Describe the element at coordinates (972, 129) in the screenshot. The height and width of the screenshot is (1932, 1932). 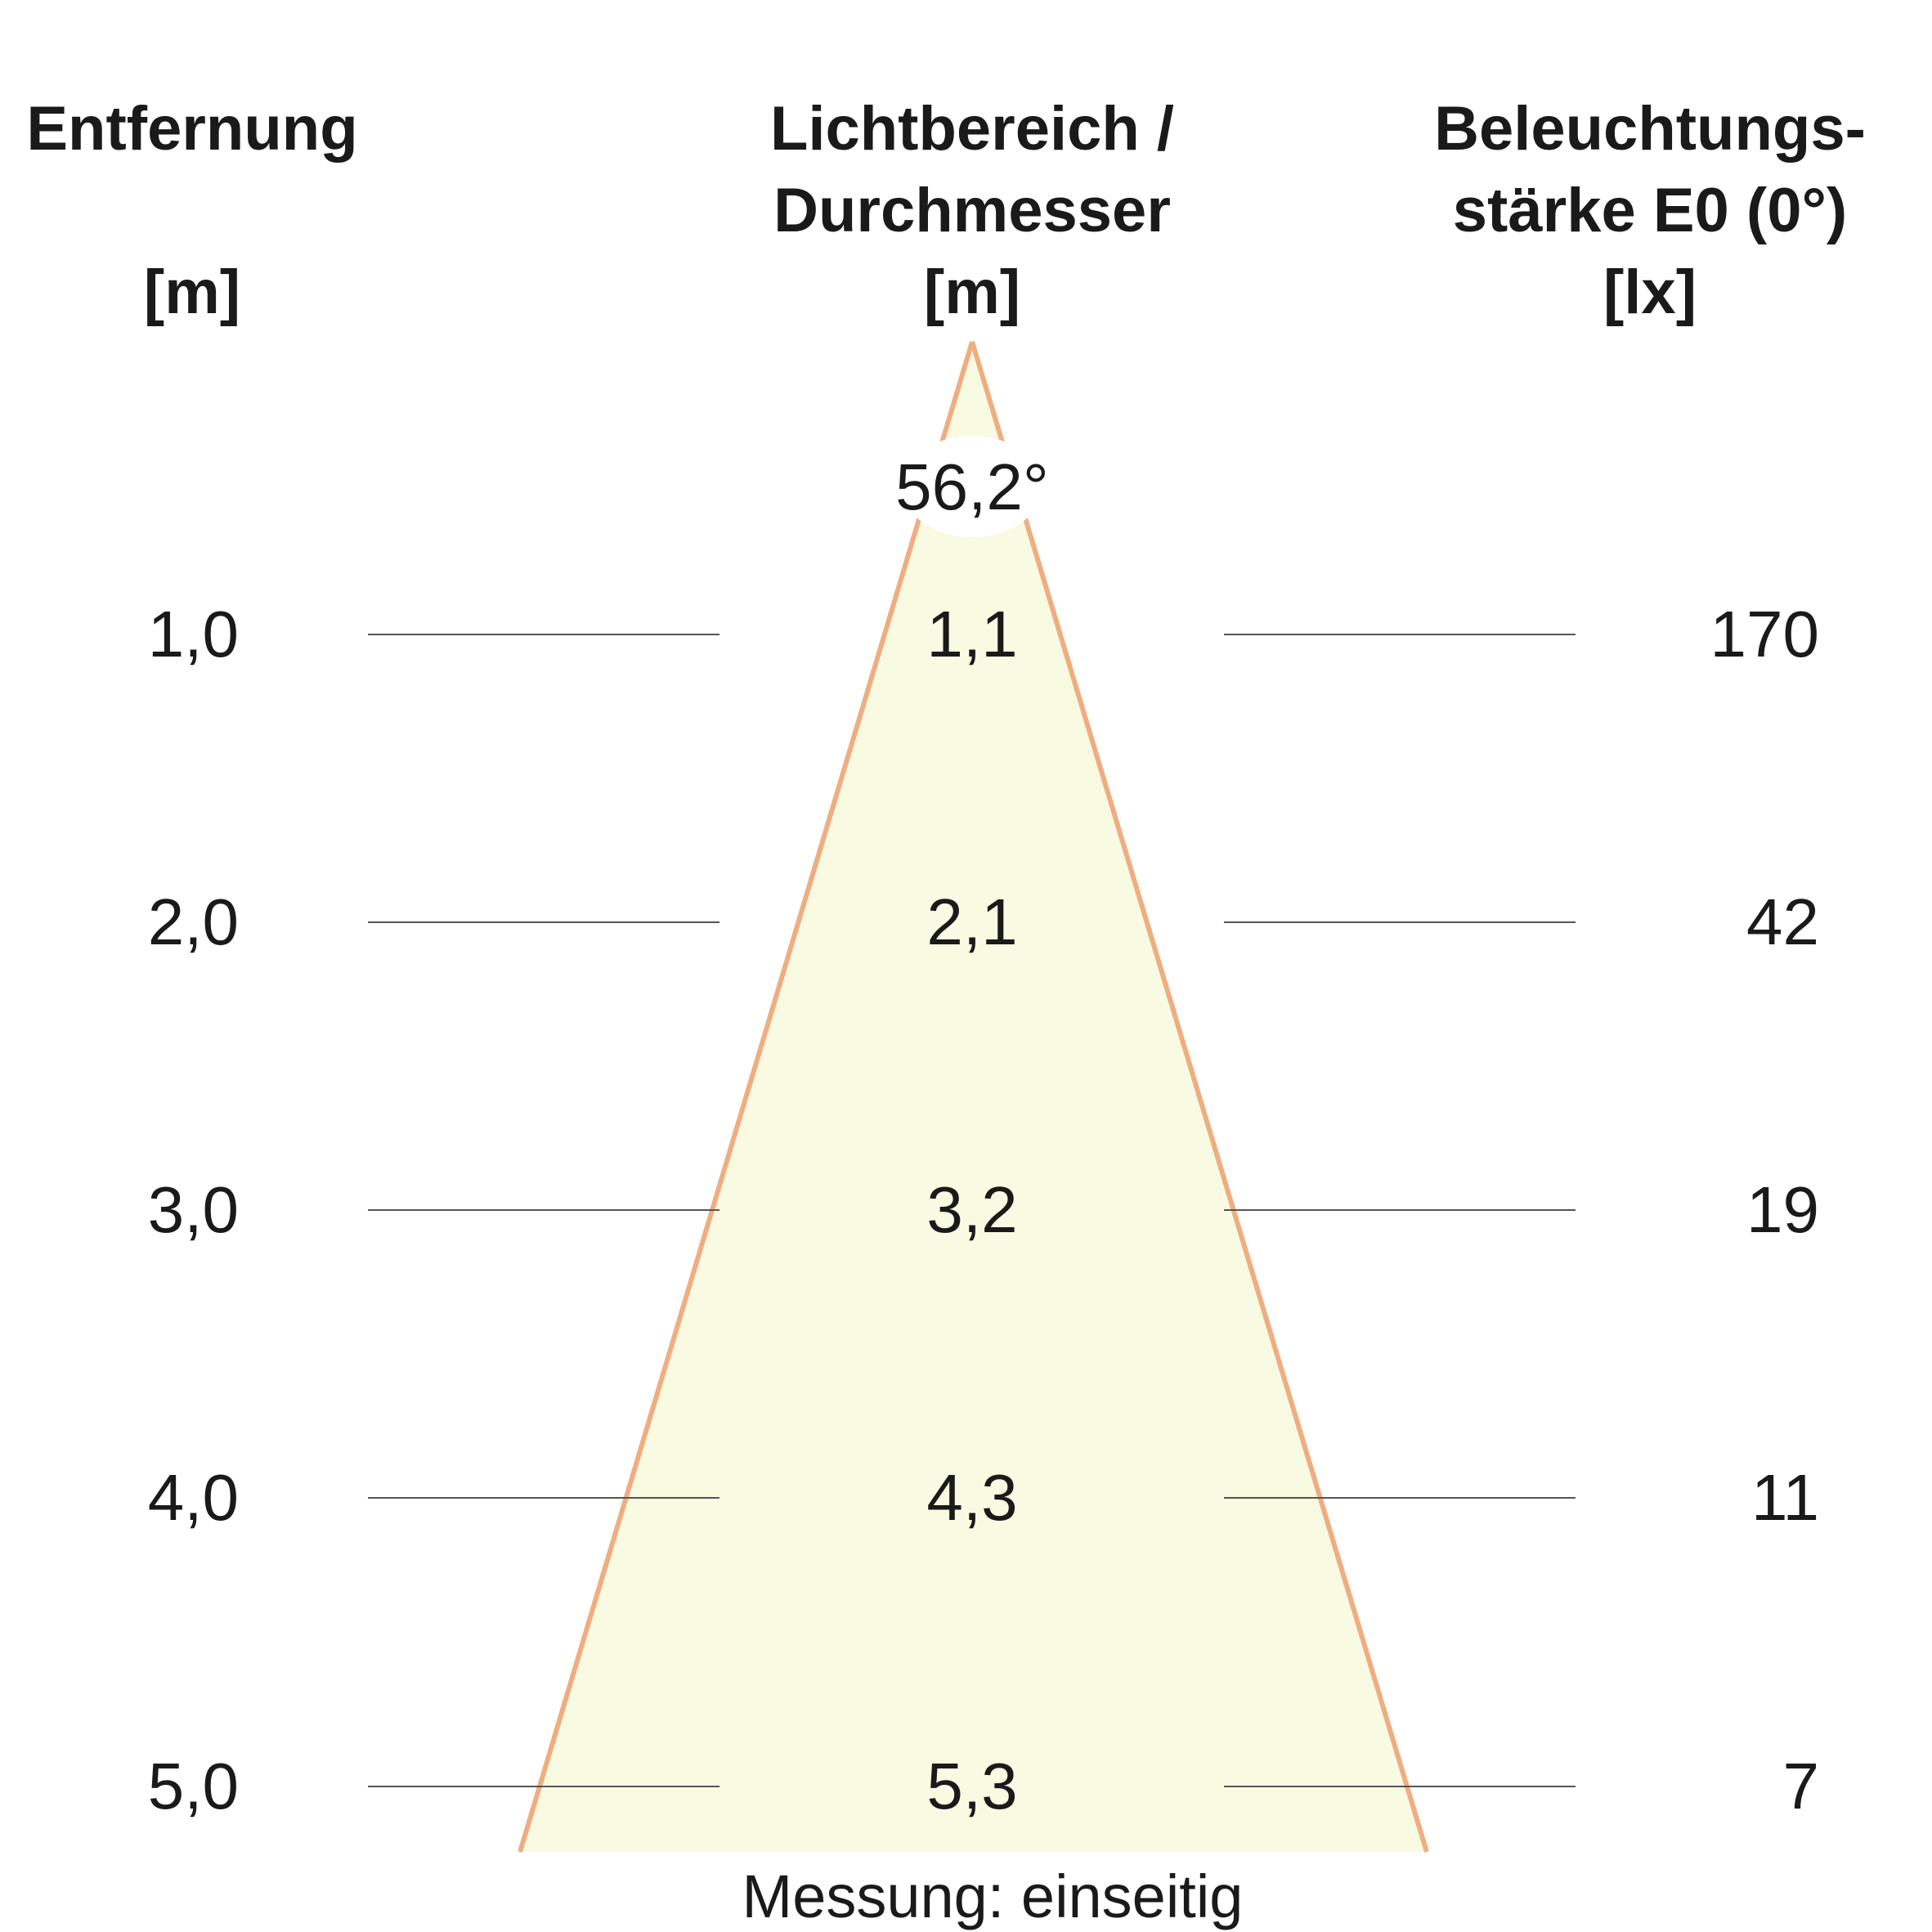
I see `header-diameter-line1: Lichtbereich /` at that location.